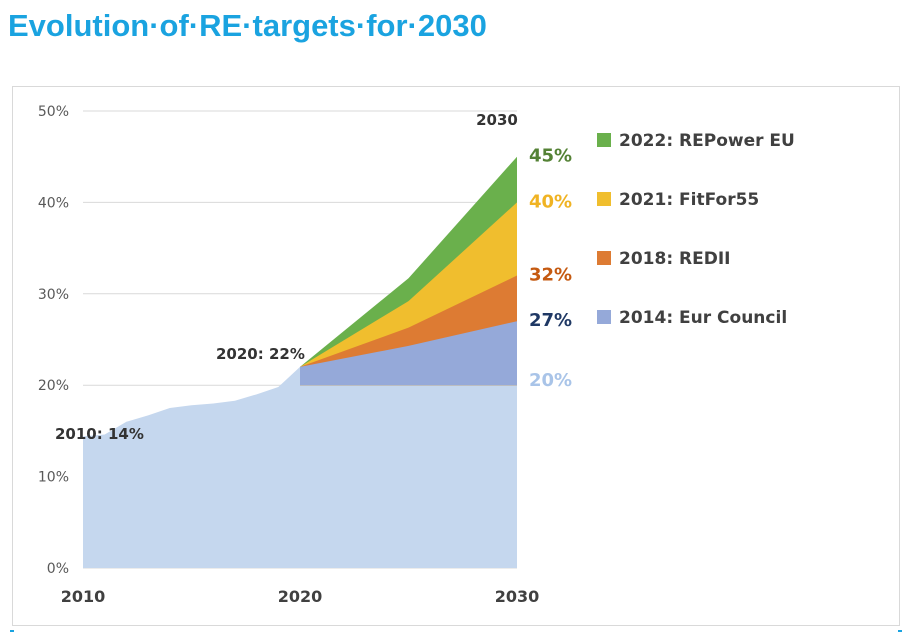  Describe the element at coordinates (53, 295) in the screenshot. I see `y-tick-label: 30%` at that location.